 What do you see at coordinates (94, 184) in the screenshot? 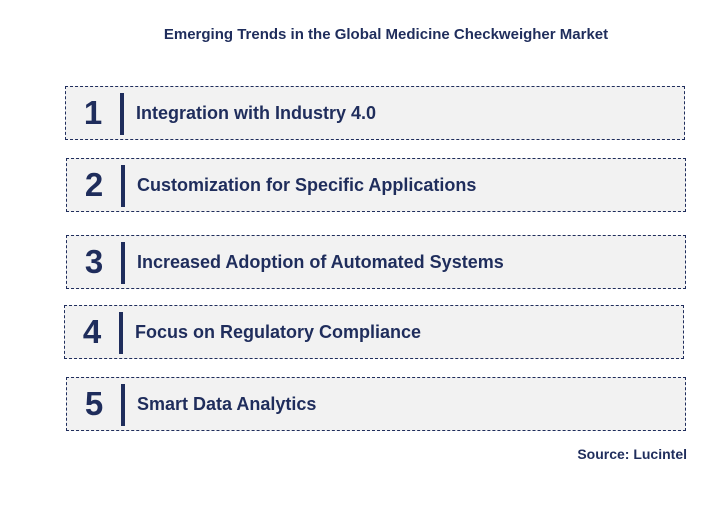
I see `trend-number: 2` at bounding box center [94, 184].